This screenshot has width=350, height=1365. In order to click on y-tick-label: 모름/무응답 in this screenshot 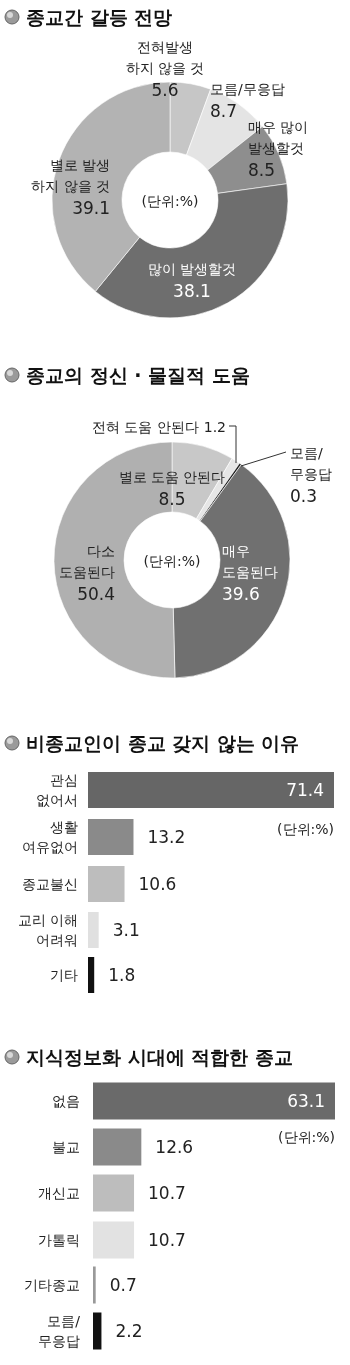, I will do `click(59, 1331)`.